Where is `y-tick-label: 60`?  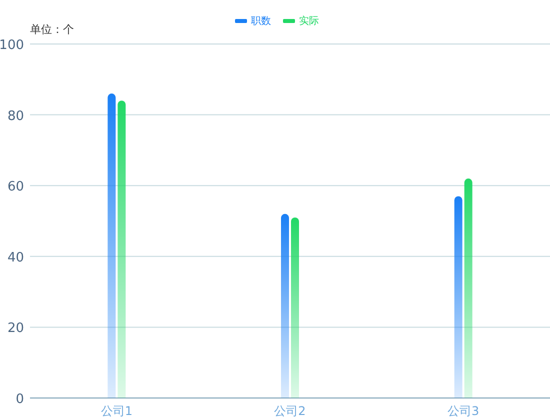
y-tick-label: 60 is located at coordinates (15, 187).